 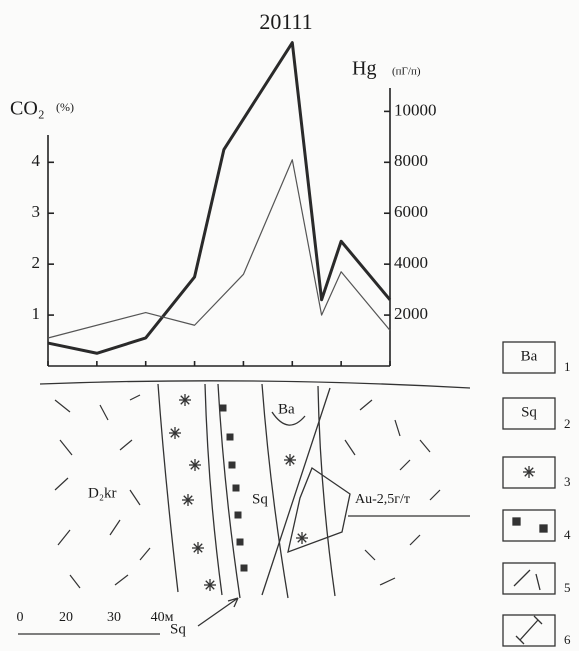 What do you see at coordinates (567, 366) in the screenshot?
I see `legend-number: 1` at bounding box center [567, 366].